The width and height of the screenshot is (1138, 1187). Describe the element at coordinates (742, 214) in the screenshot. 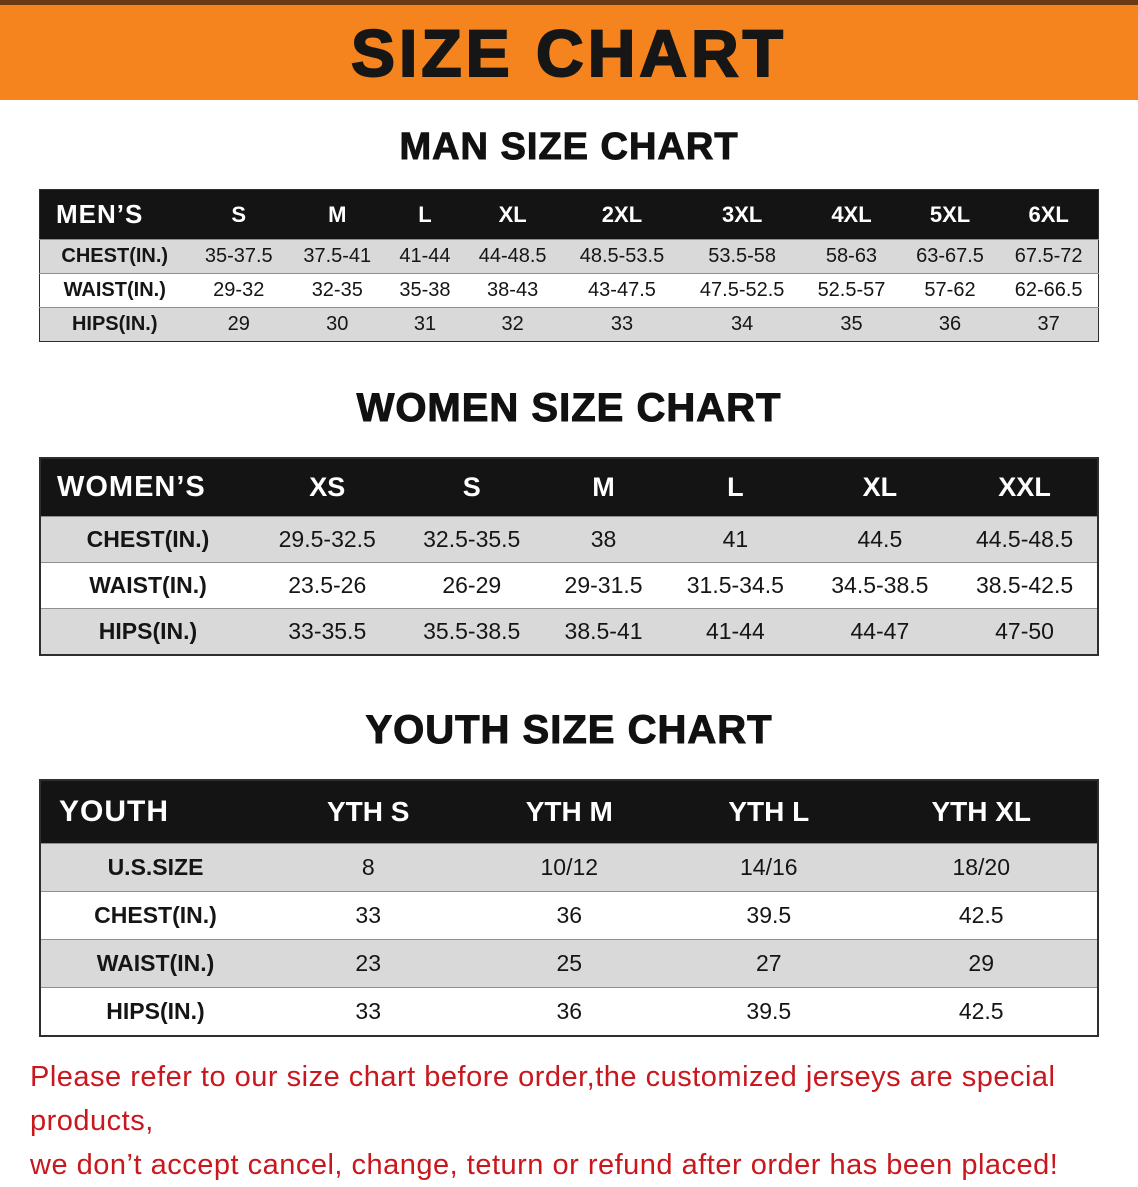

I see `size-column-header: 3XL` at that location.